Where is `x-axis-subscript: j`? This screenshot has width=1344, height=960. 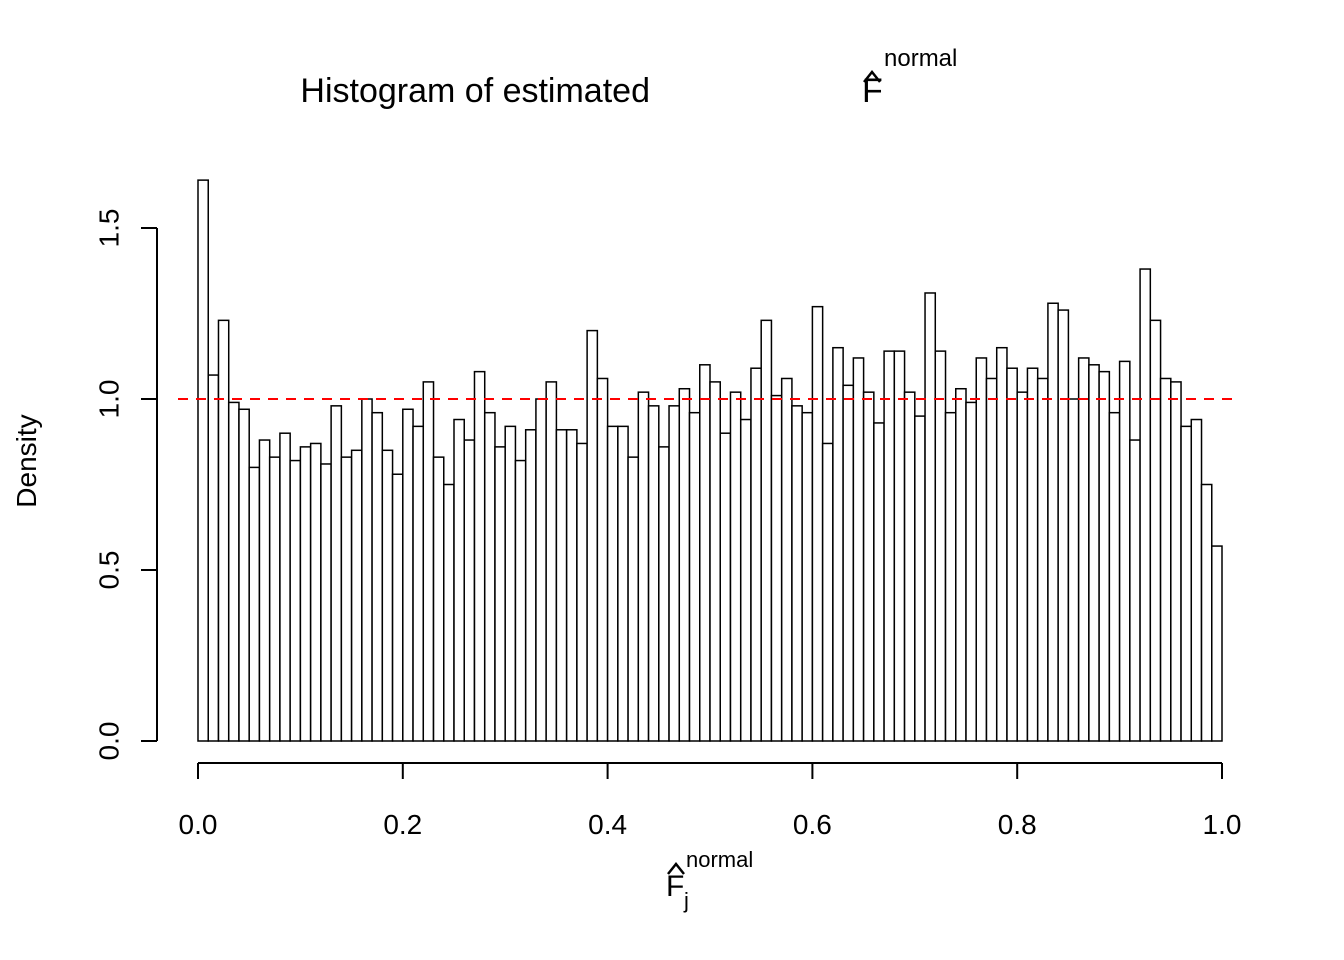
x-axis-subscript: j is located at coordinates (686, 900).